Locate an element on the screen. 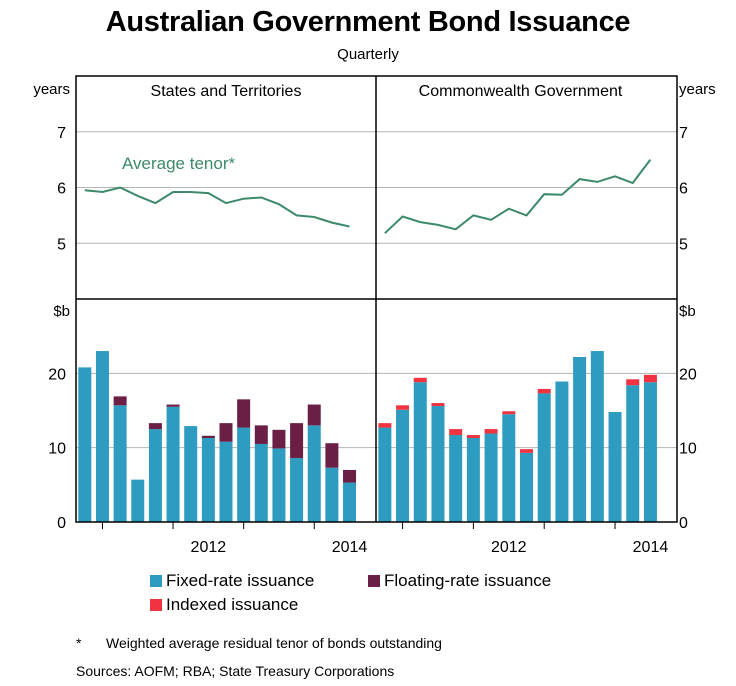 The image size is (736, 686). states-tenor-line is located at coordinates (217, 207).